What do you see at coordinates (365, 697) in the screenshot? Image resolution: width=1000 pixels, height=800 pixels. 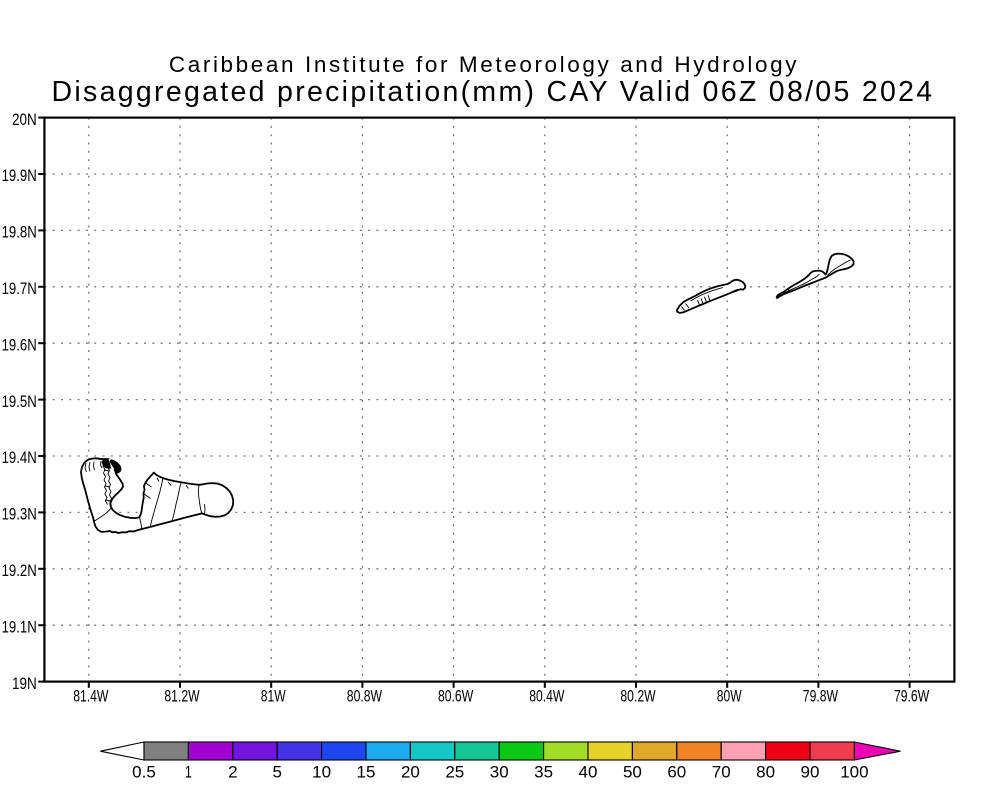 I see `svg-text: 80.8W` at bounding box center [365, 697].